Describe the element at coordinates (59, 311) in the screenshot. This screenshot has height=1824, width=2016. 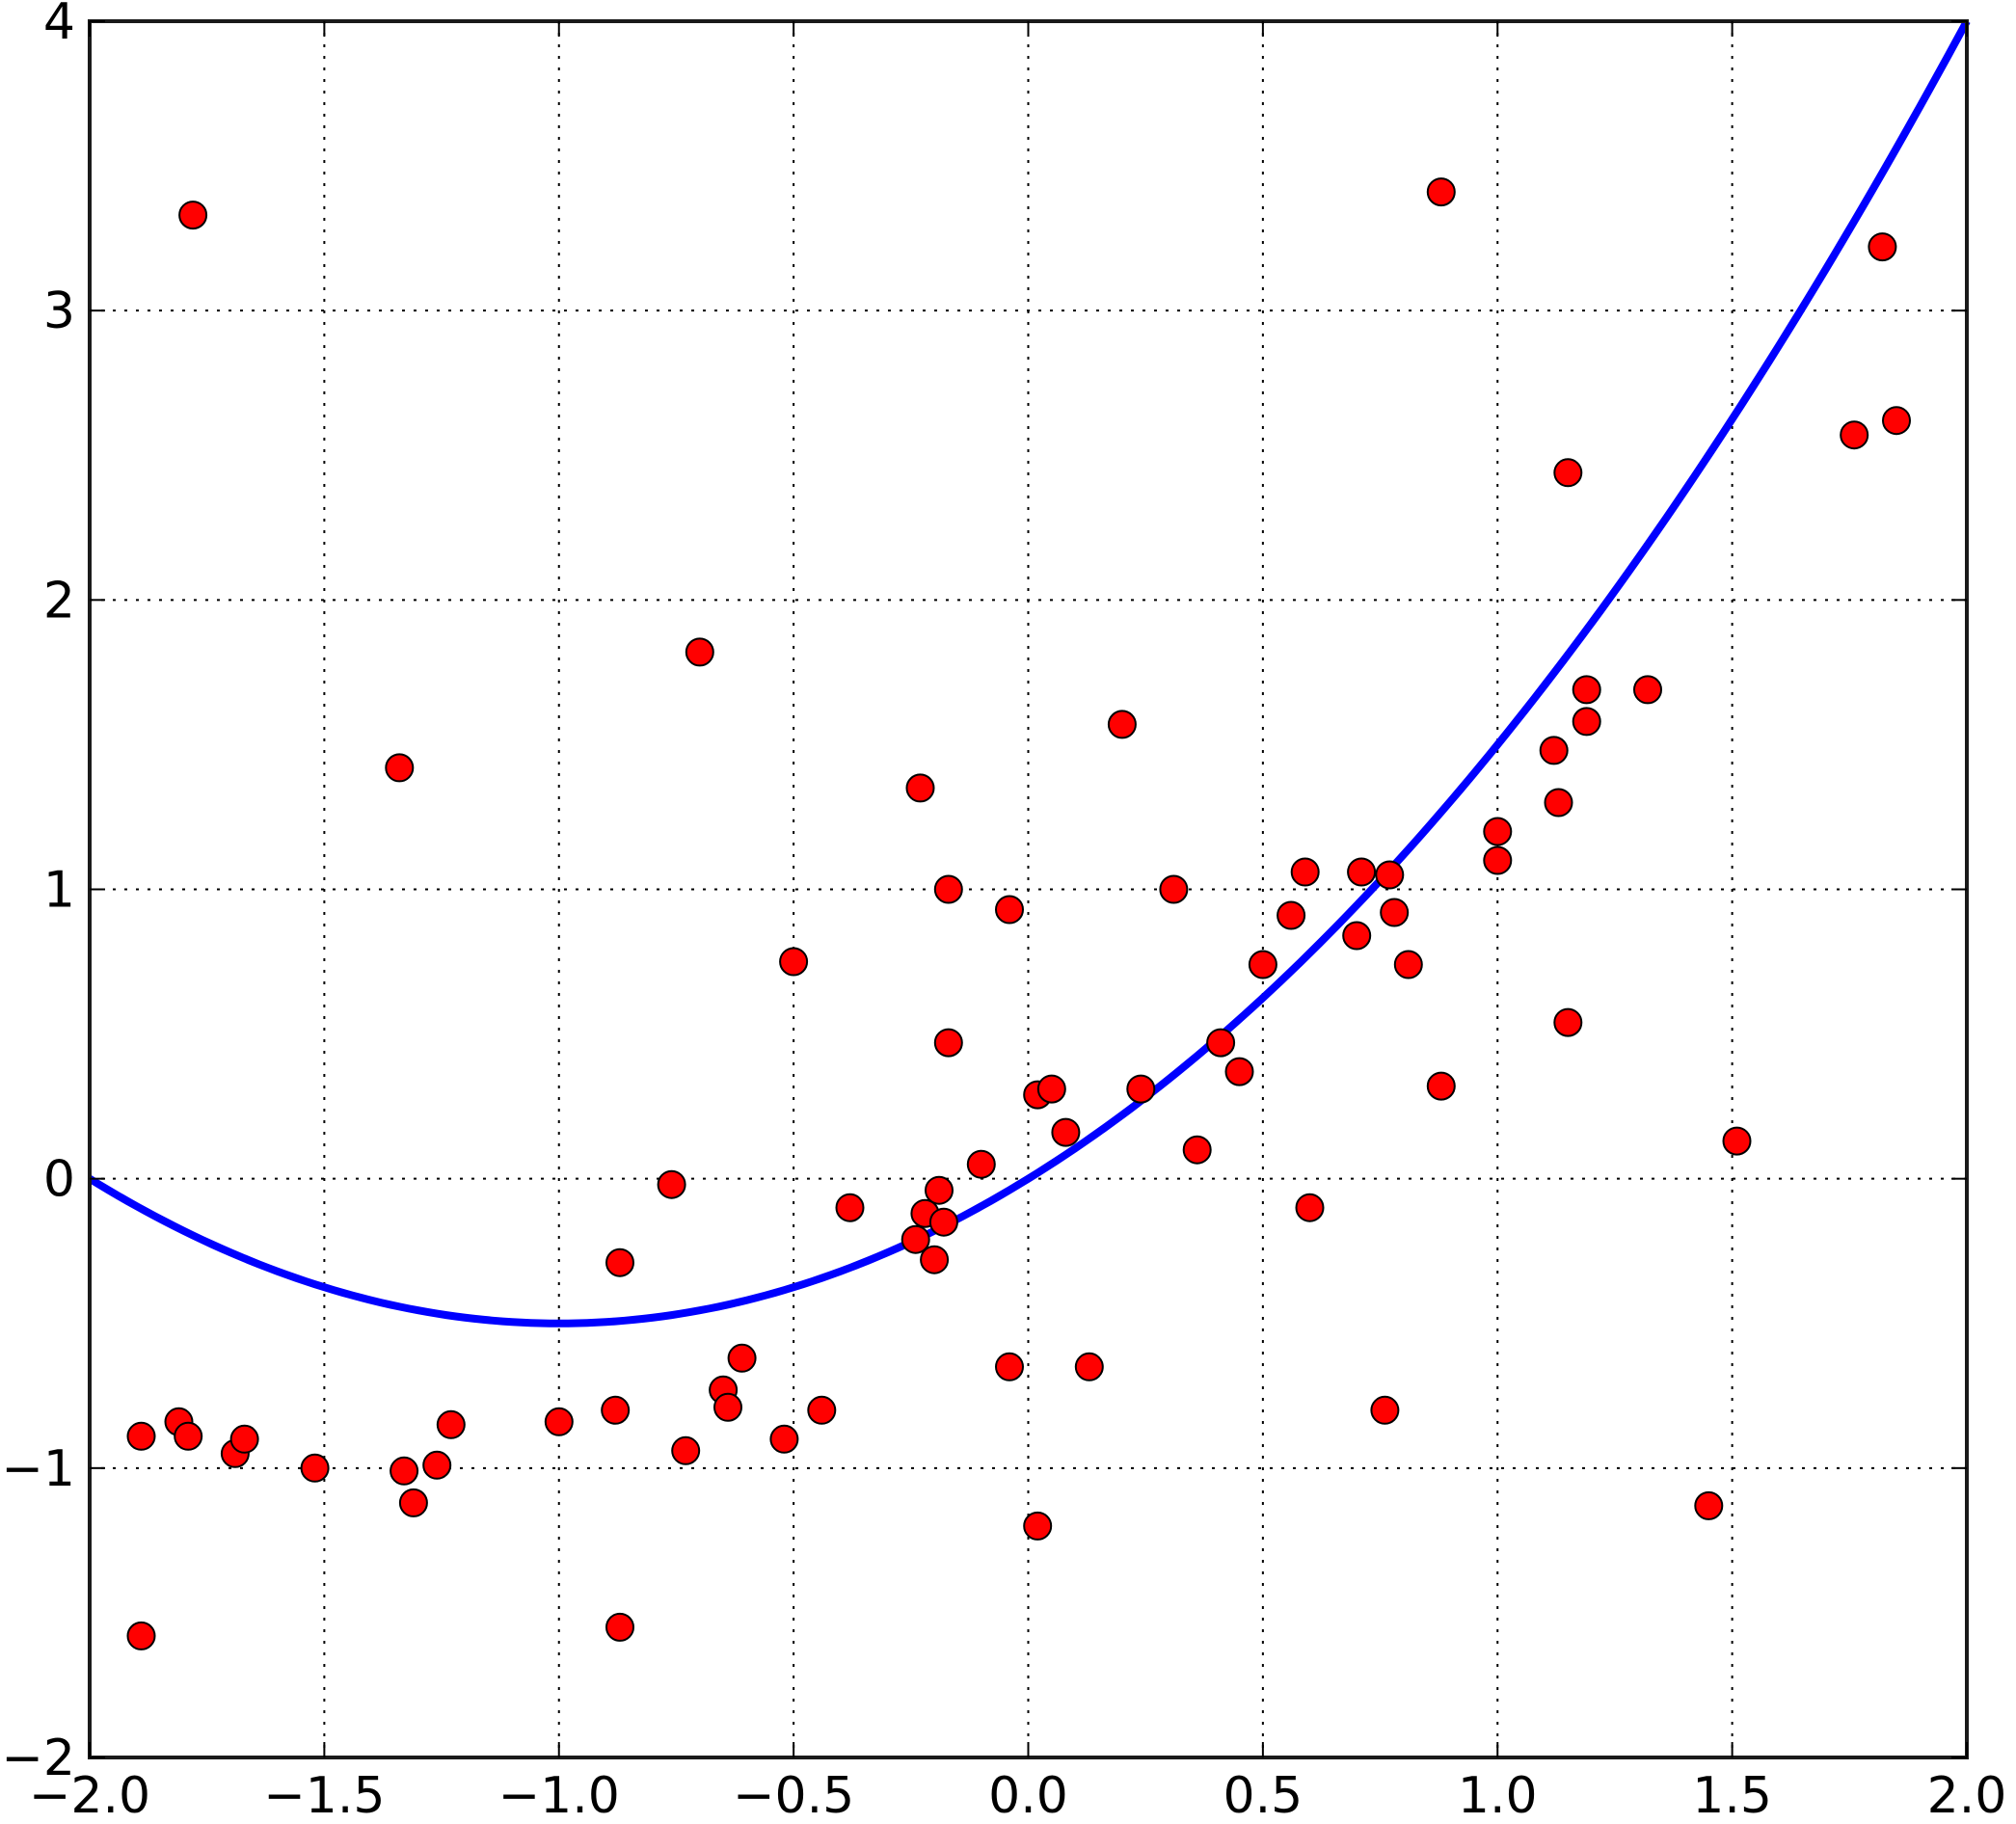
I see `y-tick-label: 3` at that location.